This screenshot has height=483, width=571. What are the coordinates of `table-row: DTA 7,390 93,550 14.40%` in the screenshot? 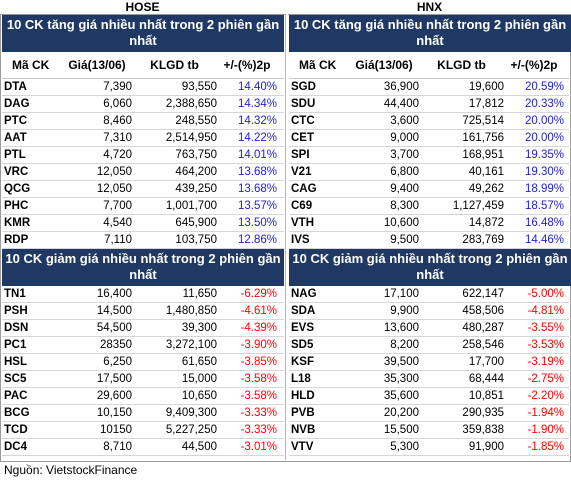 It's located at (143, 87).